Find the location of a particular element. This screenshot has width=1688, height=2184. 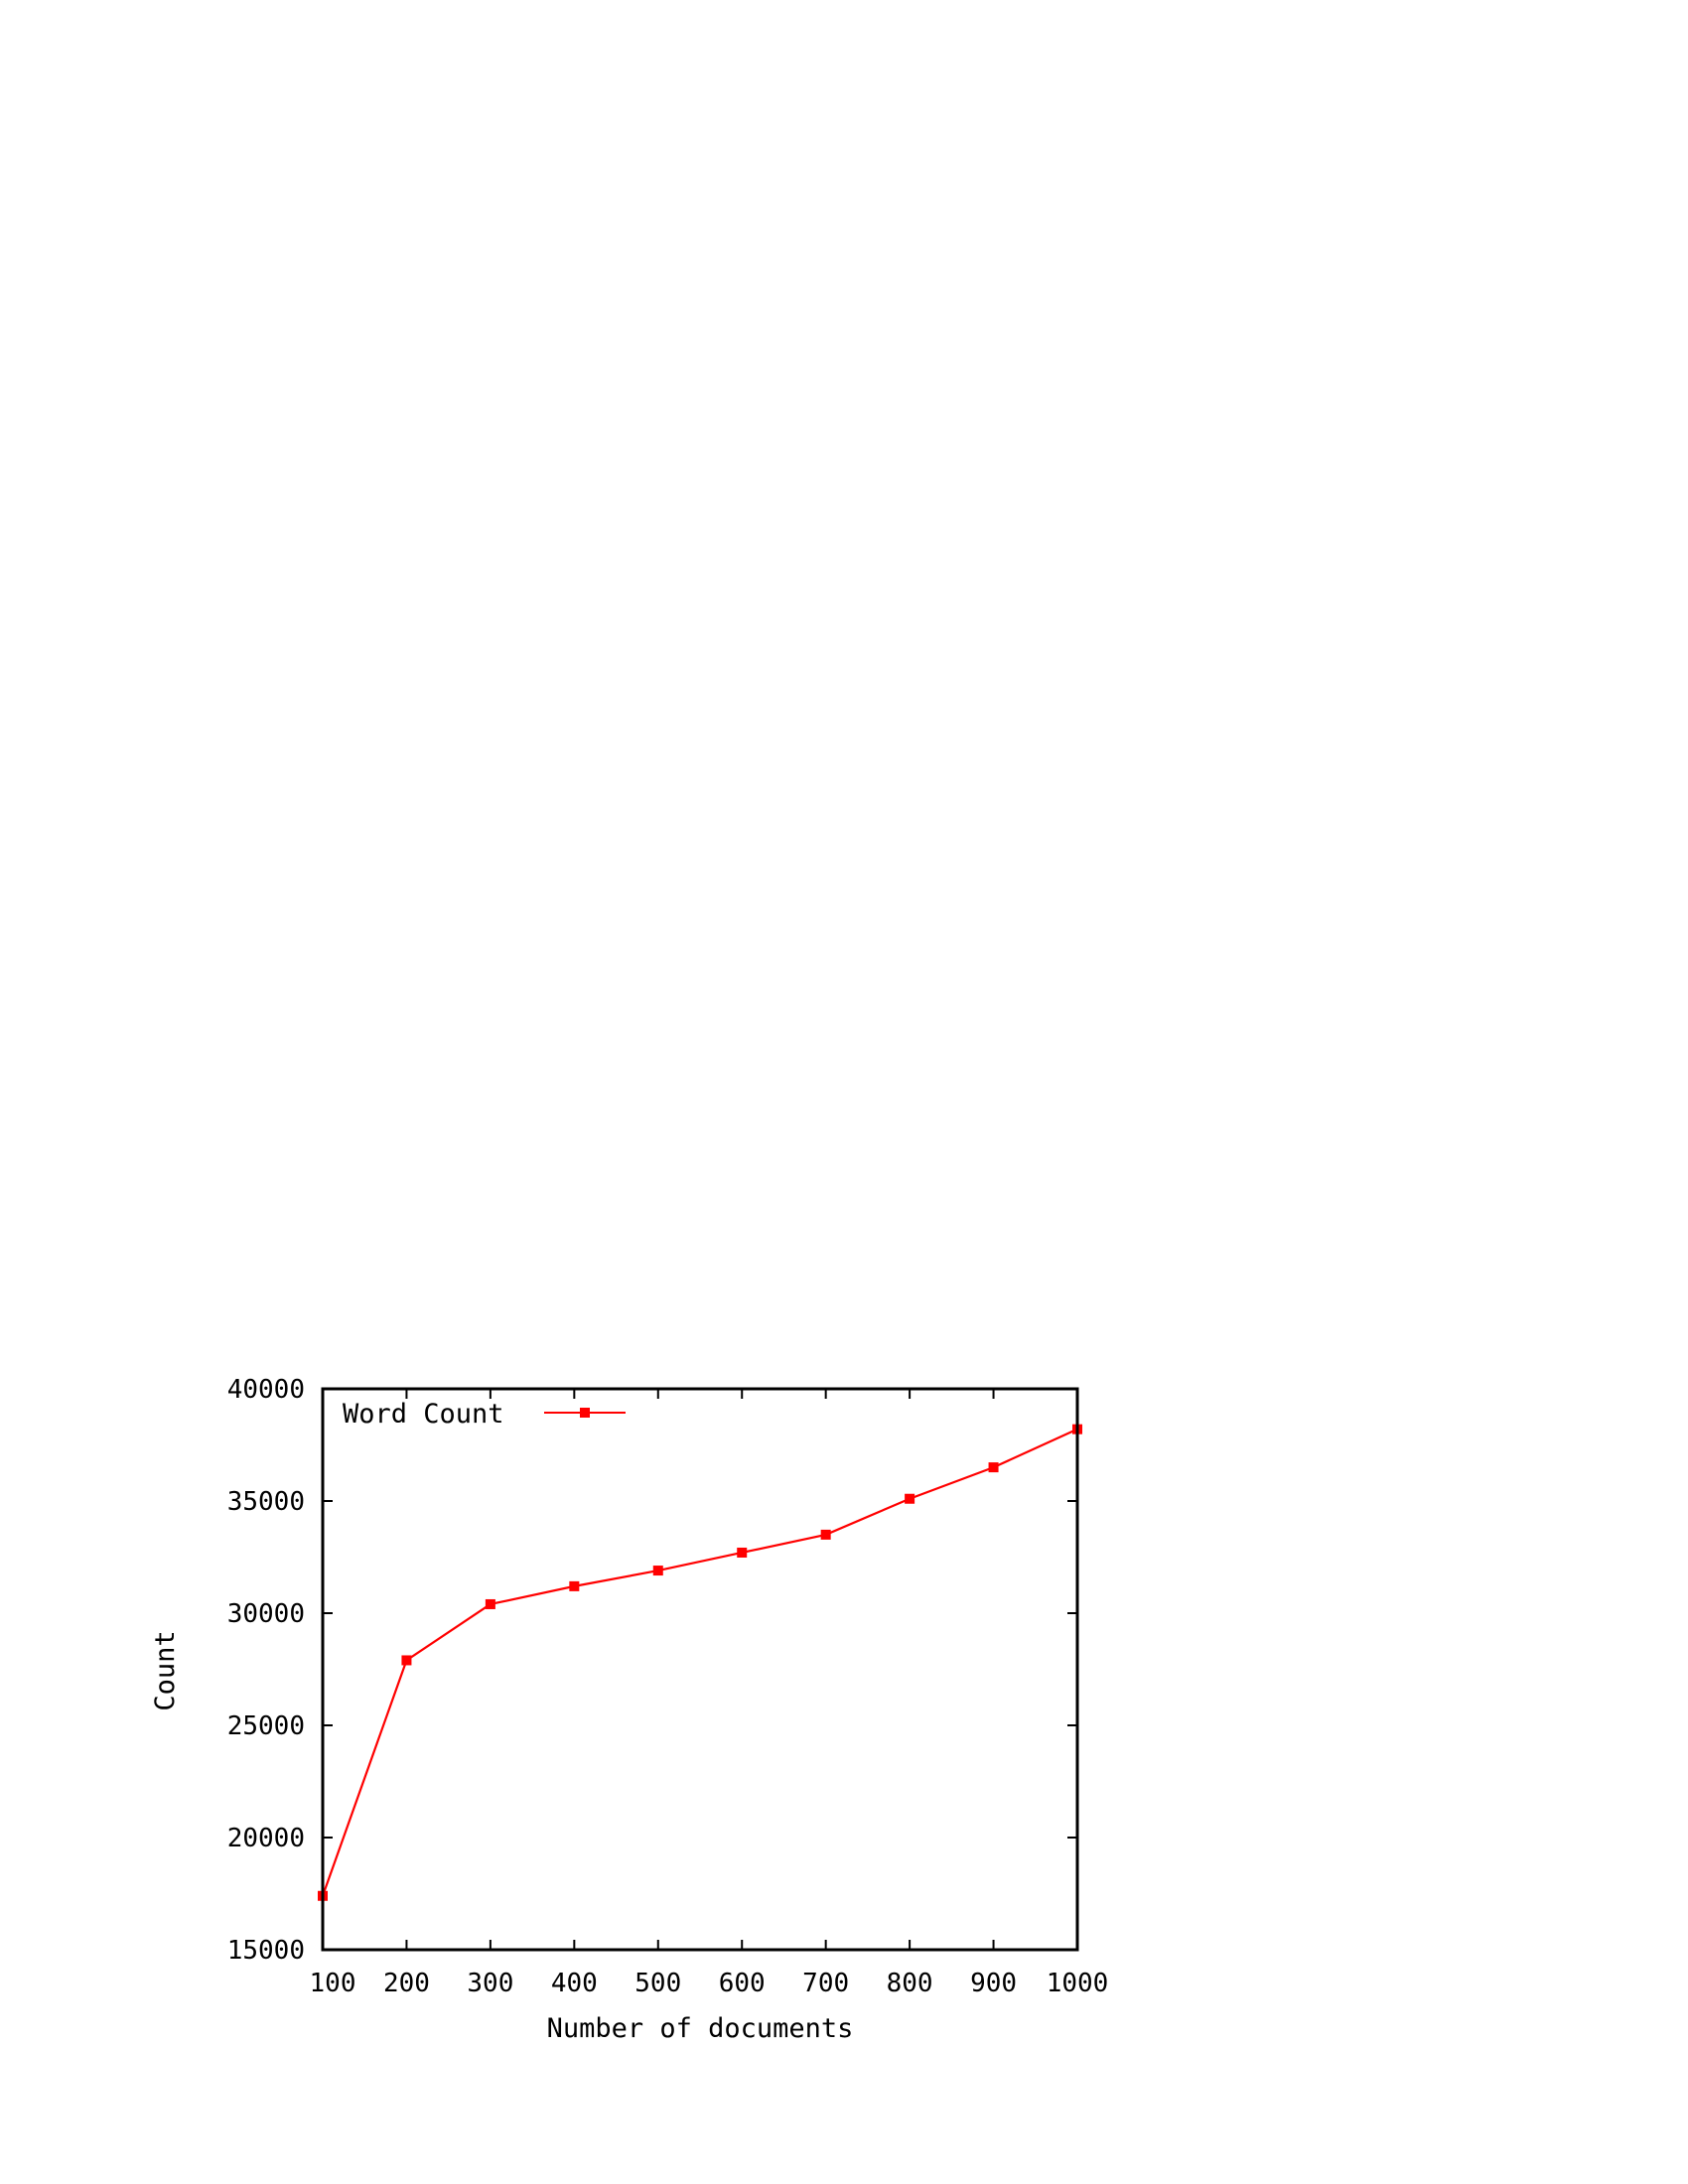

x-tick-label: 400 is located at coordinates (574, 1983).